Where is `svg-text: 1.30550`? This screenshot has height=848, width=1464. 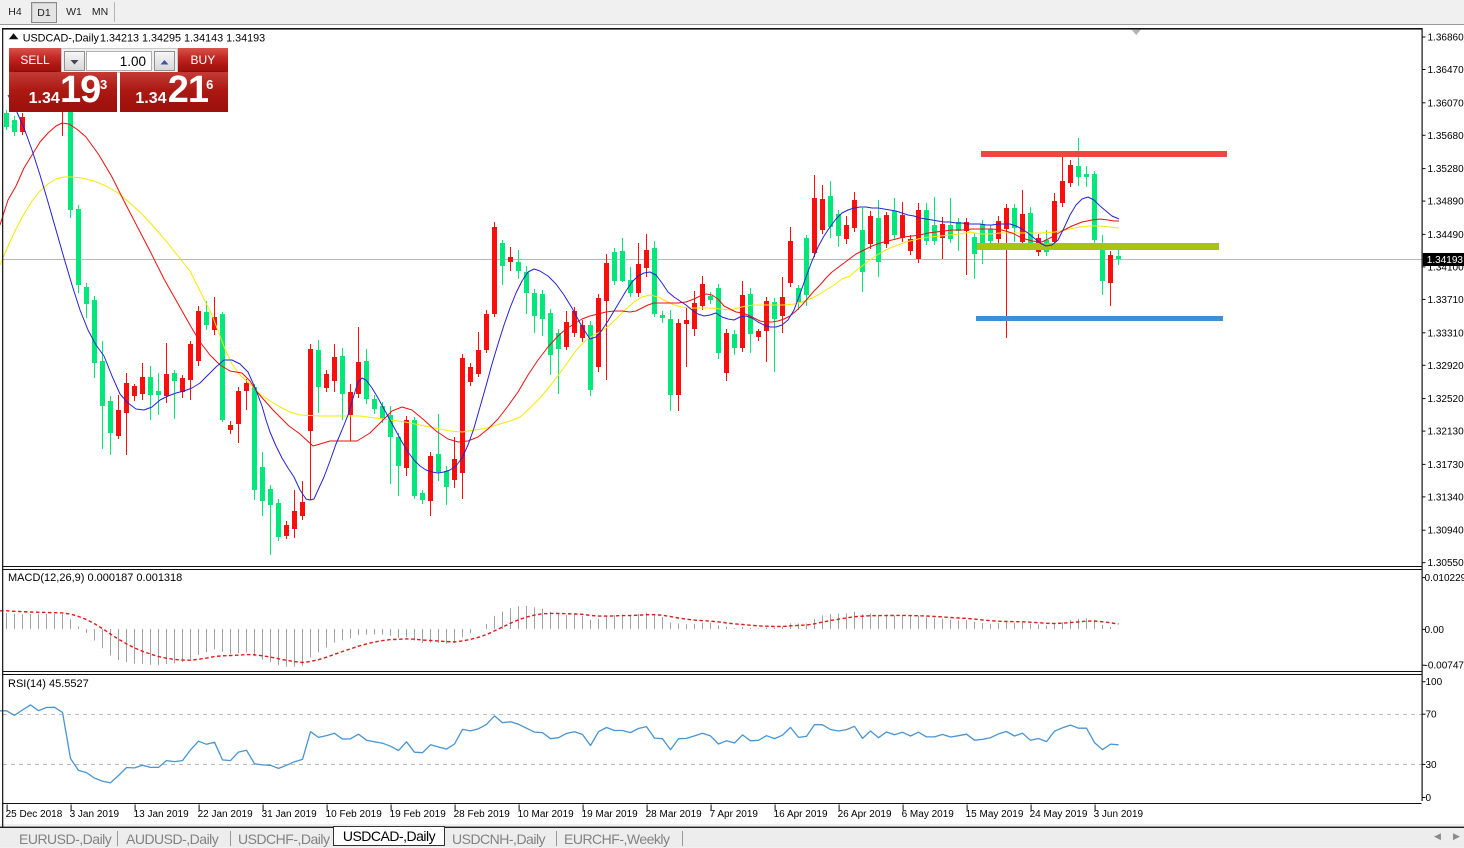 svg-text: 1.30550 is located at coordinates (1446, 563).